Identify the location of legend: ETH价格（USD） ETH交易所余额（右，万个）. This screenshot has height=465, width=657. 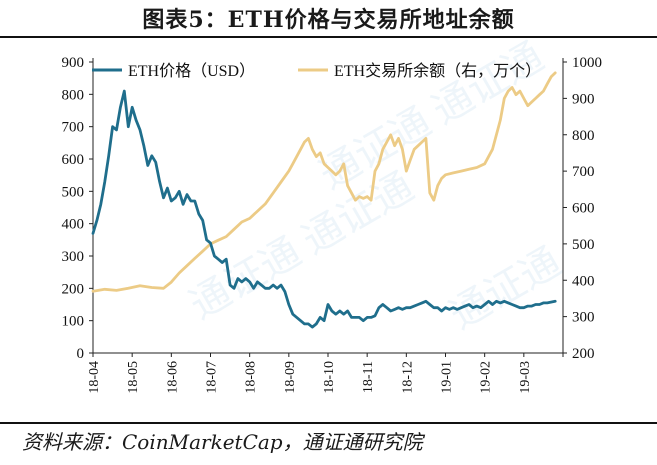
(316, 70).